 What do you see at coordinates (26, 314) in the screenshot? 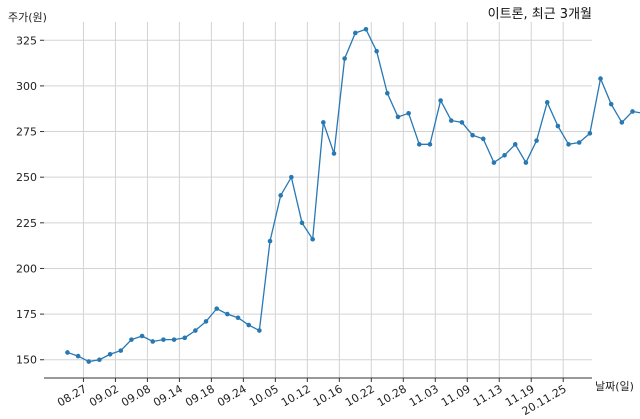
I see `y-tick-label-1: 175` at bounding box center [26, 314].